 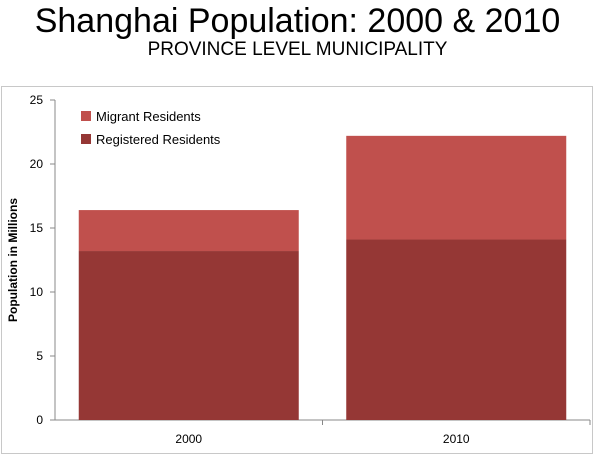 What do you see at coordinates (383, 433) in the screenshot?
I see `x-ticks: 2000 2010` at bounding box center [383, 433].